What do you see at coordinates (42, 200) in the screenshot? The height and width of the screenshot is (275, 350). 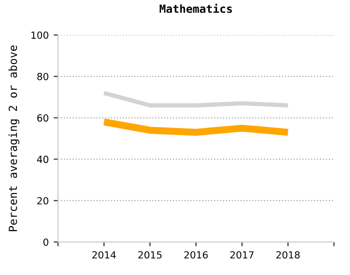 I see `y-tick-label: 20` at bounding box center [42, 200].